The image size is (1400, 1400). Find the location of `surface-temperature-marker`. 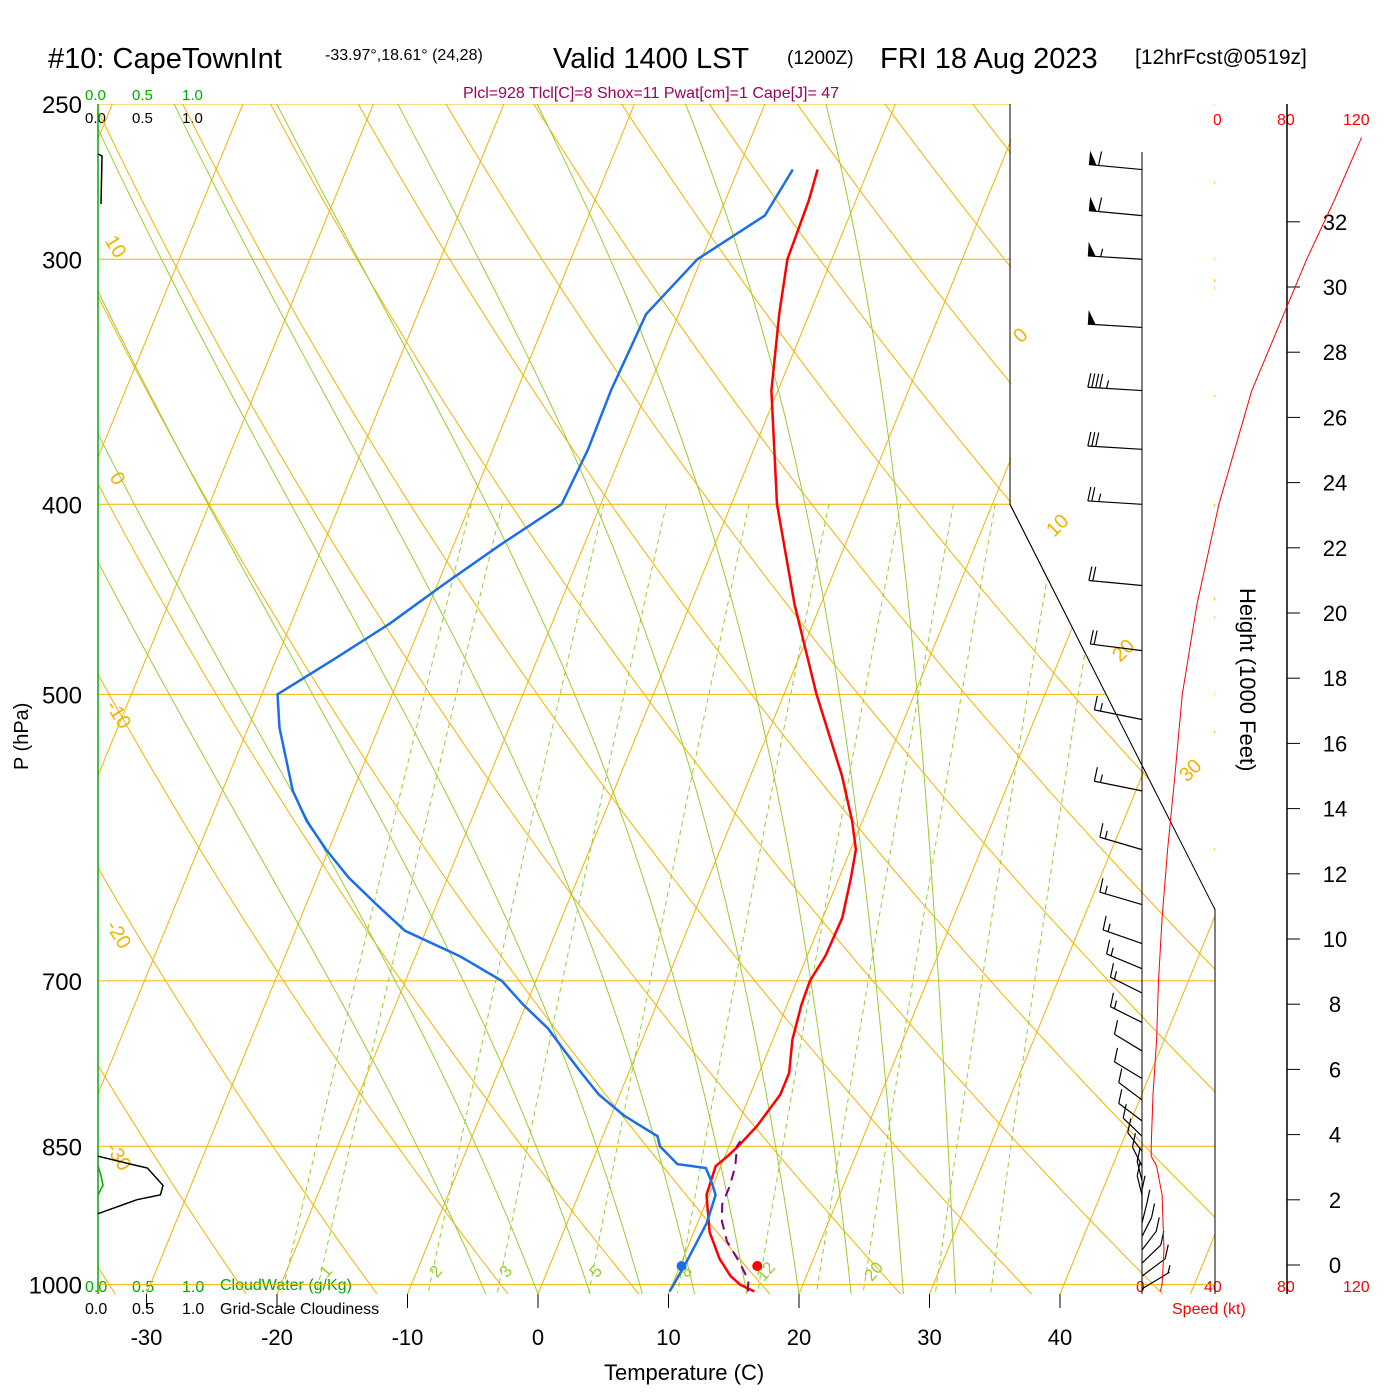

surface-temperature-marker is located at coordinates (757, 1266).